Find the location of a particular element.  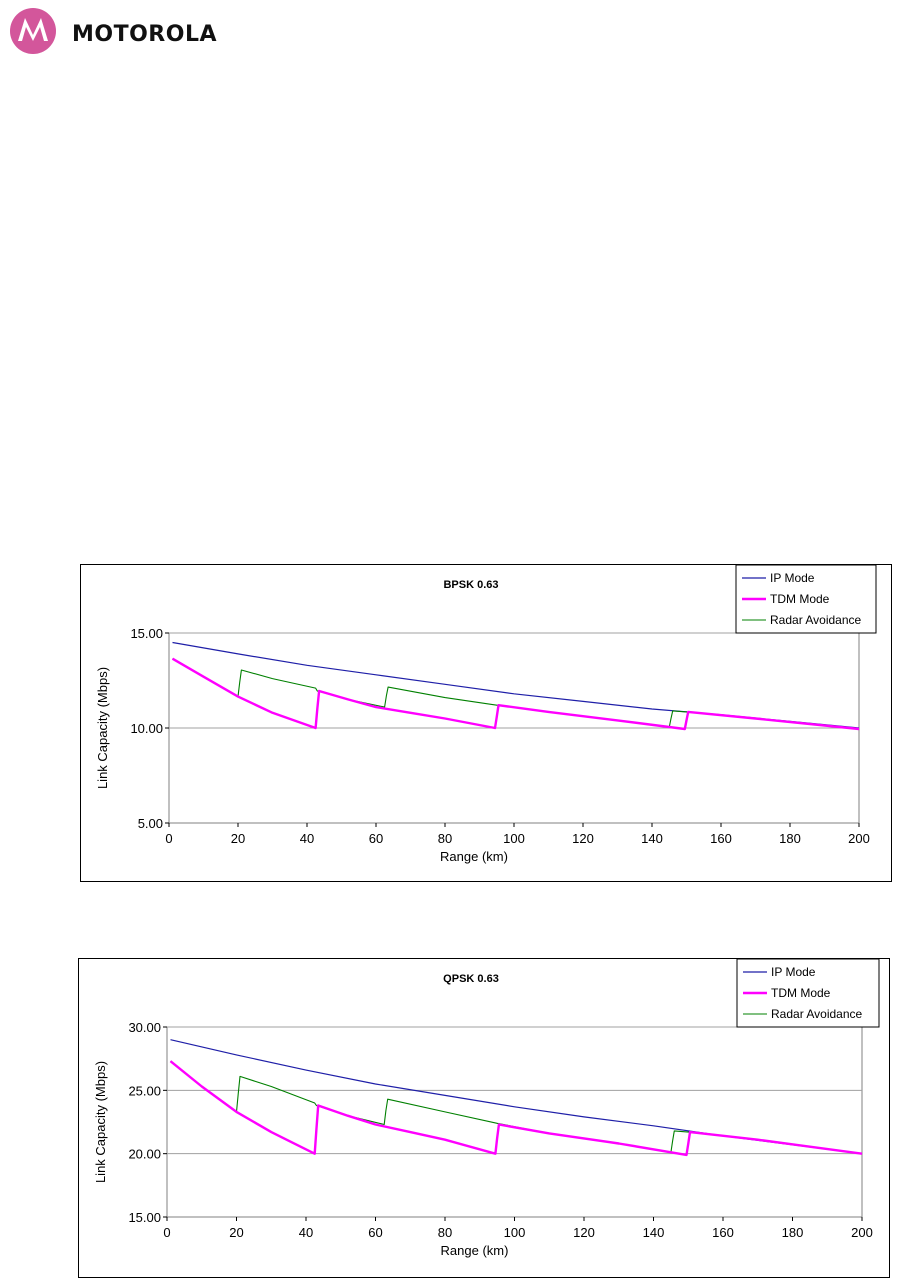

header: MOTOROLA is located at coordinates (140, 33).